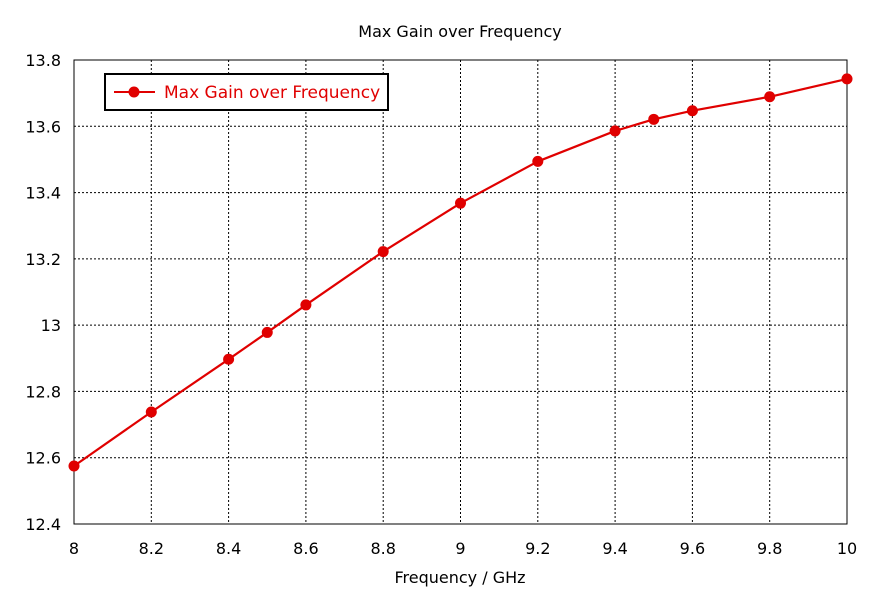 The image size is (890, 597). What do you see at coordinates (43, 126) in the screenshot?
I see `y-tick-label: 13.6` at bounding box center [43, 126].